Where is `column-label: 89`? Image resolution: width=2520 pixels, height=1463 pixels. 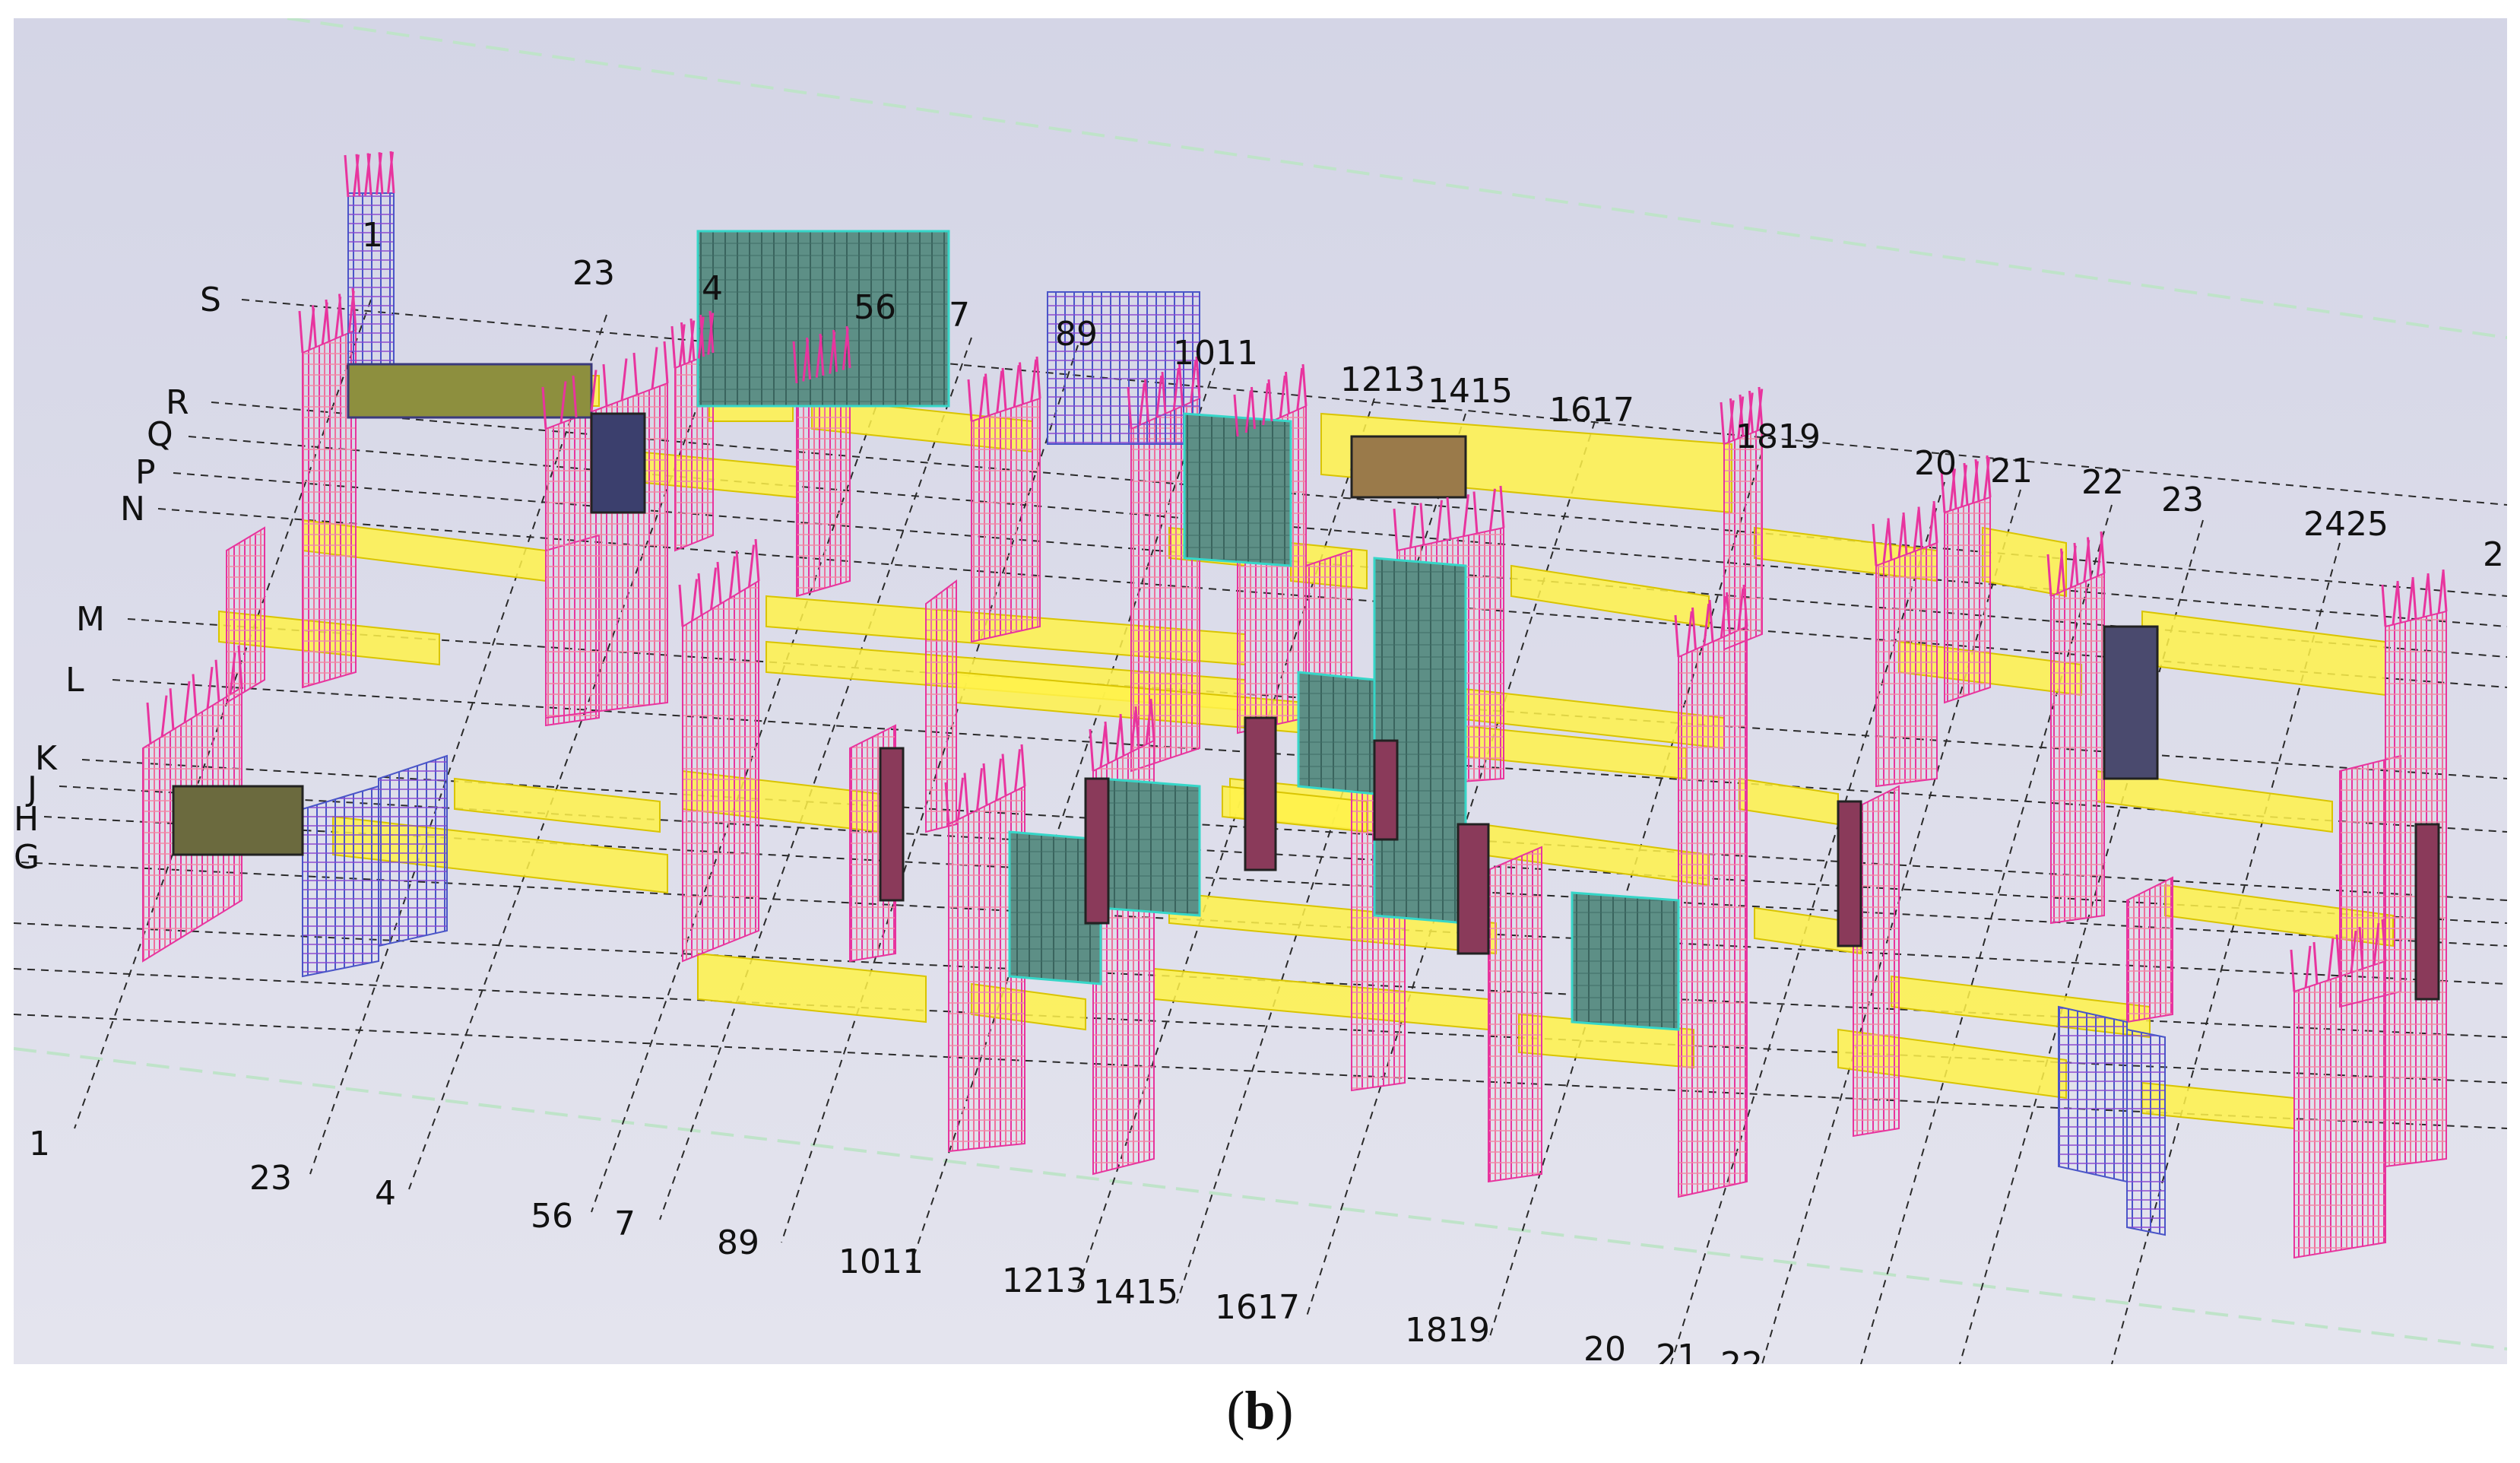 column-label: 89 is located at coordinates (738, 1242).